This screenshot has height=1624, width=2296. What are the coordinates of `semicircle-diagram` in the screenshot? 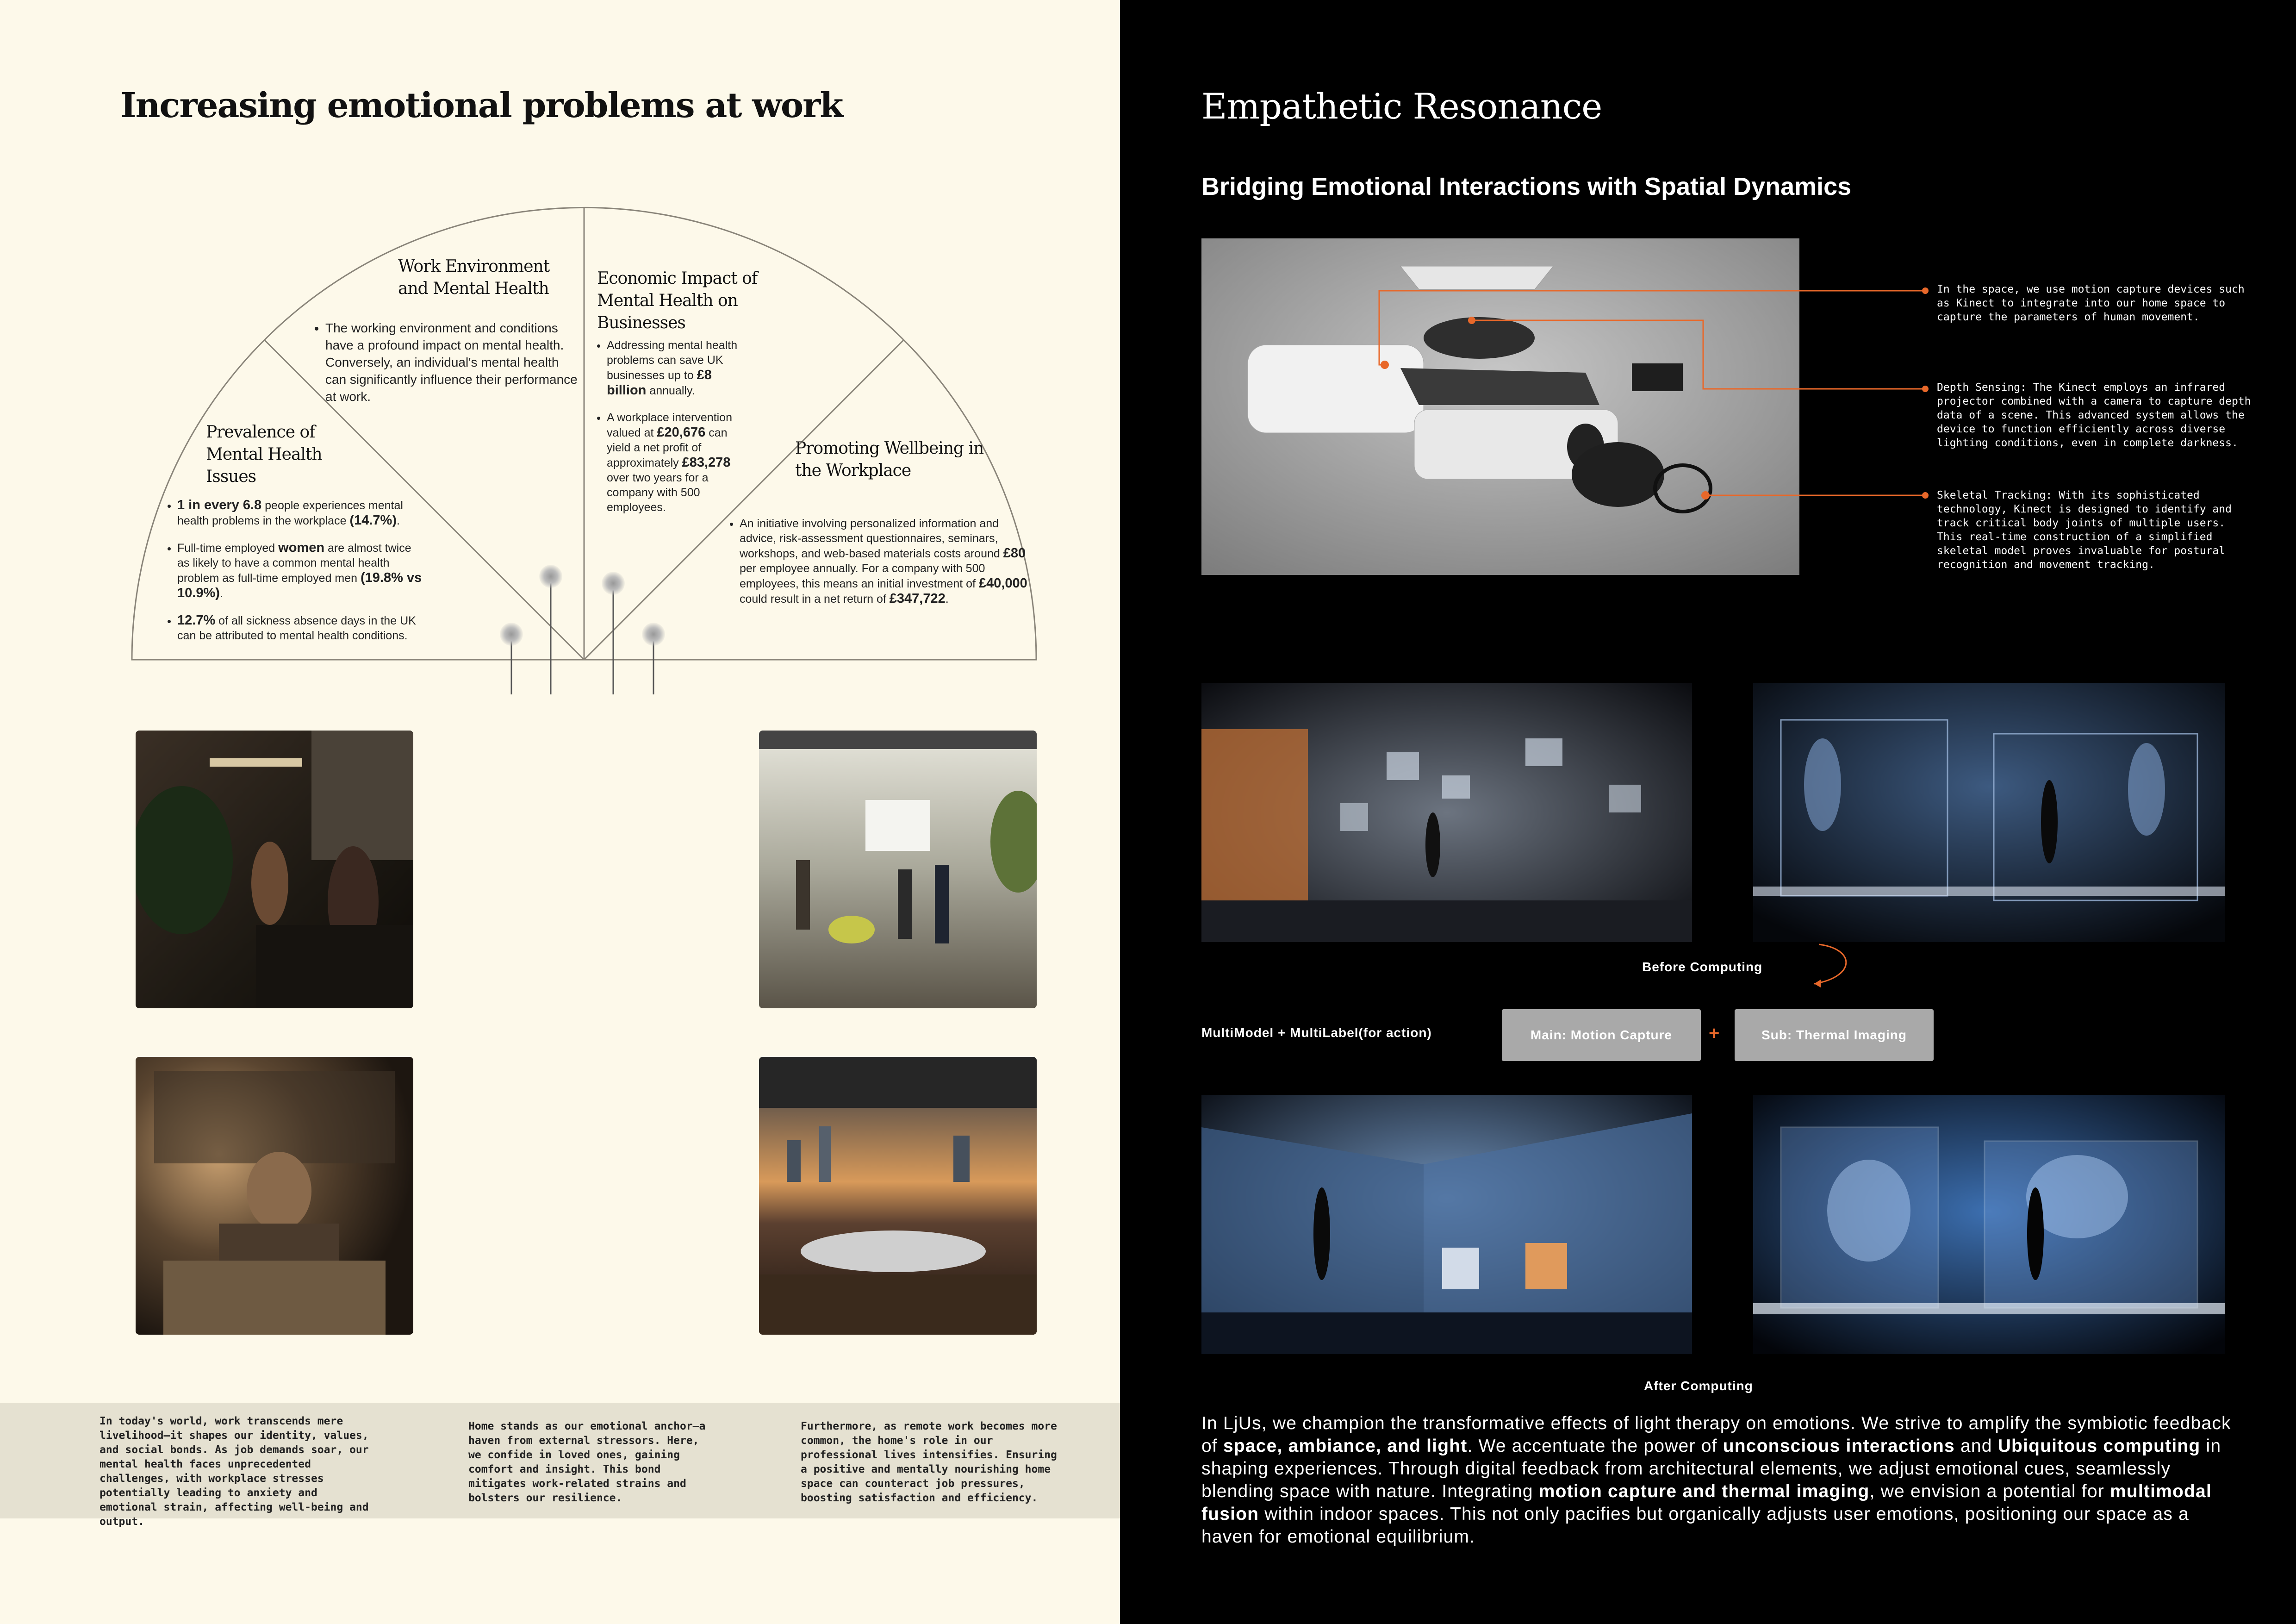 It's located at (584, 450).